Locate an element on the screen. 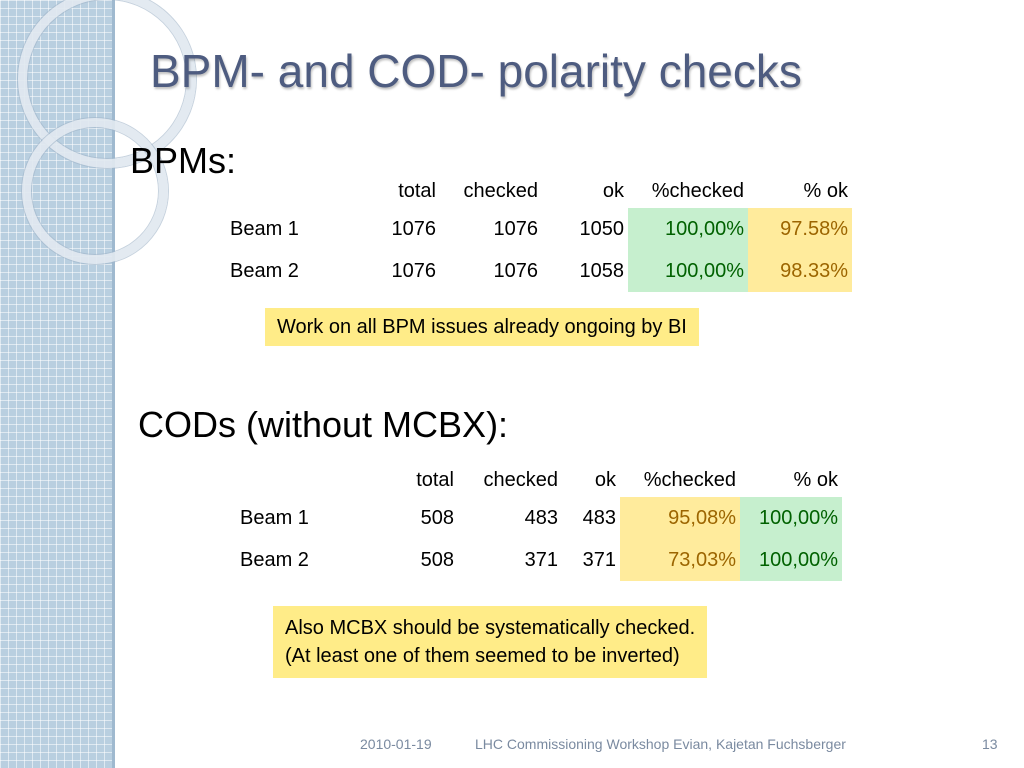 The height and width of the screenshot is (768, 1024). checked-cell: 371 is located at coordinates (510, 560).